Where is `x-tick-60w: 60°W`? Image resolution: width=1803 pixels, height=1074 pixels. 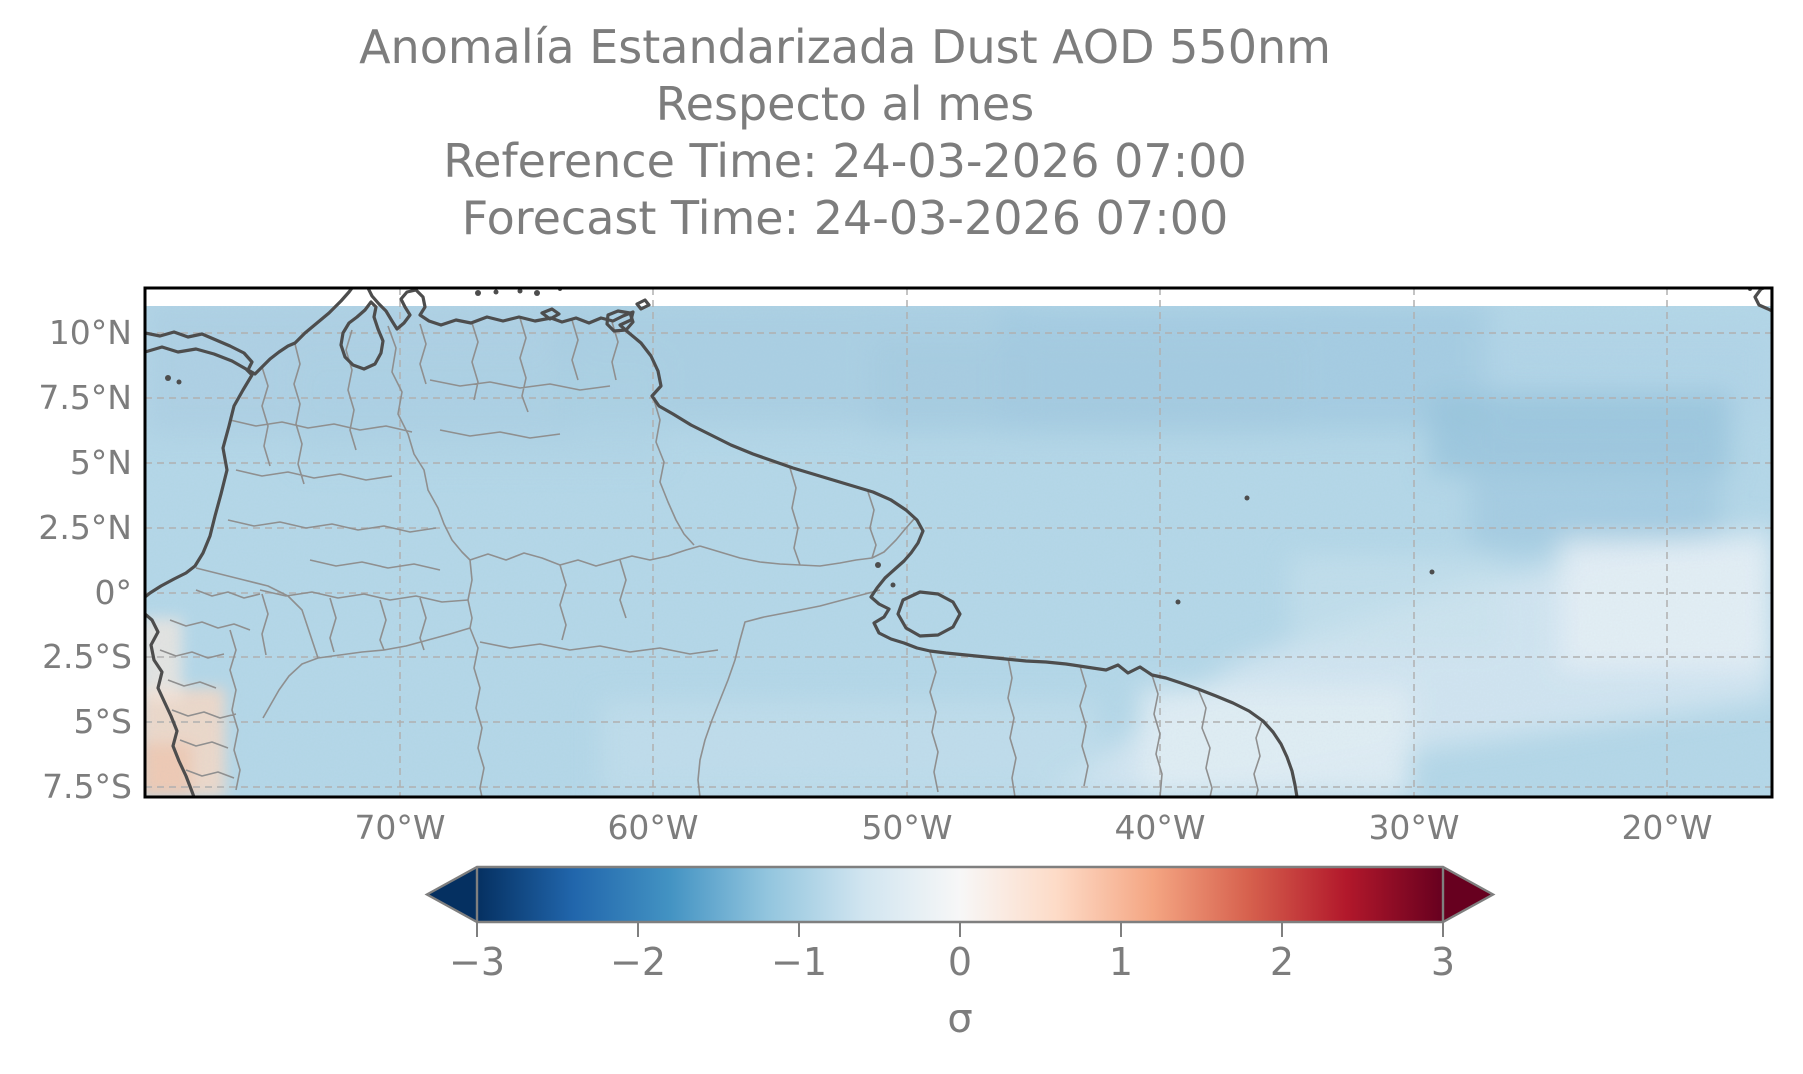 x-tick-60w: 60°W is located at coordinates (653, 827).